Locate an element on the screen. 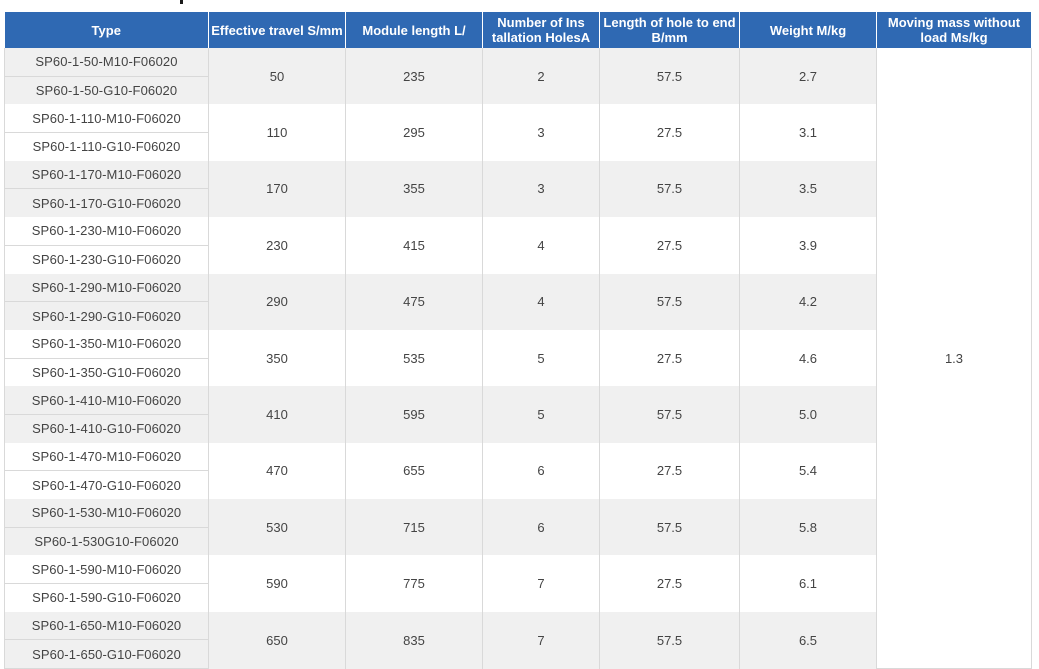  effective-travel-cell: 230 is located at coordinates (277, 245).